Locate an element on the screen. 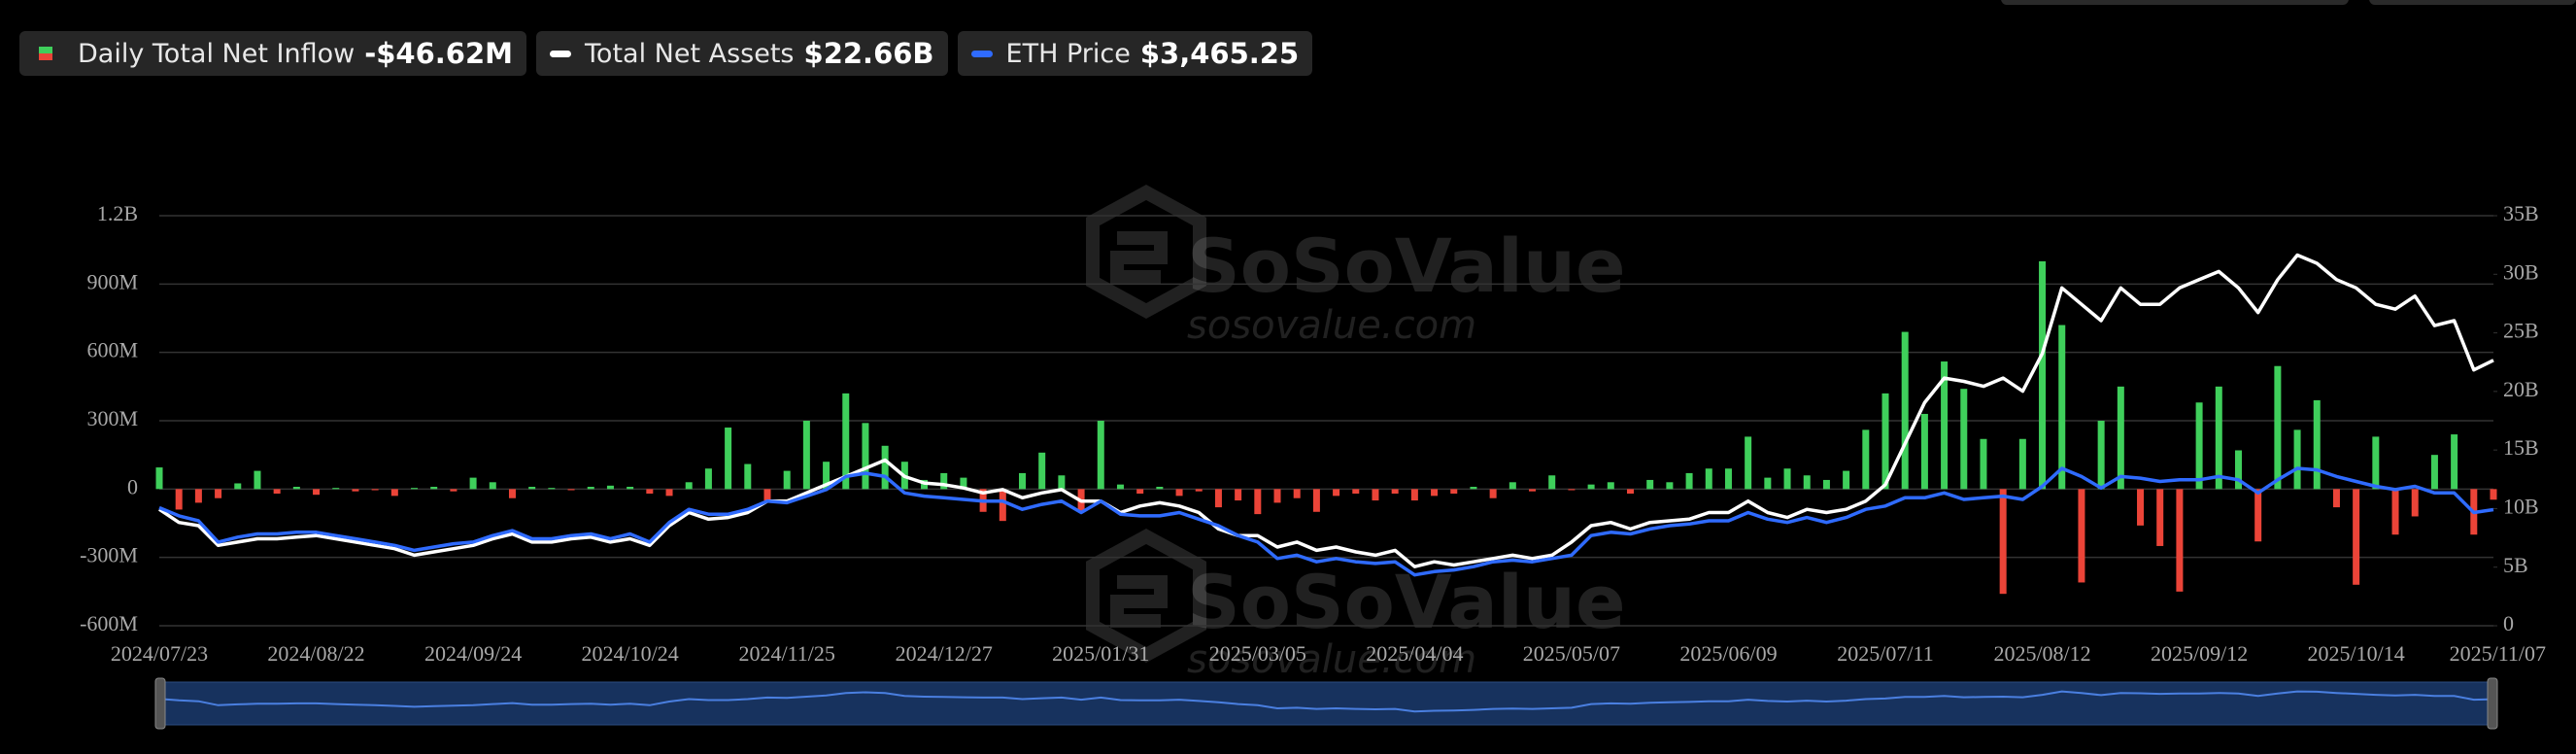  legend-item: Total Net Assets $22.66B is located at coordinates (742, 53).